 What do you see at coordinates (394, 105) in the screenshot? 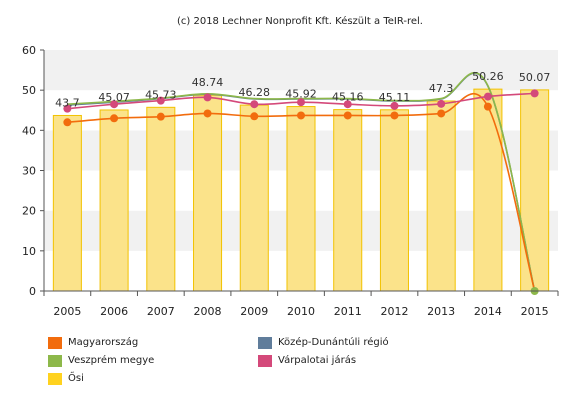
I see `point-v-rpalotai-j-r-s-2012` at bounding box center [394, 105].